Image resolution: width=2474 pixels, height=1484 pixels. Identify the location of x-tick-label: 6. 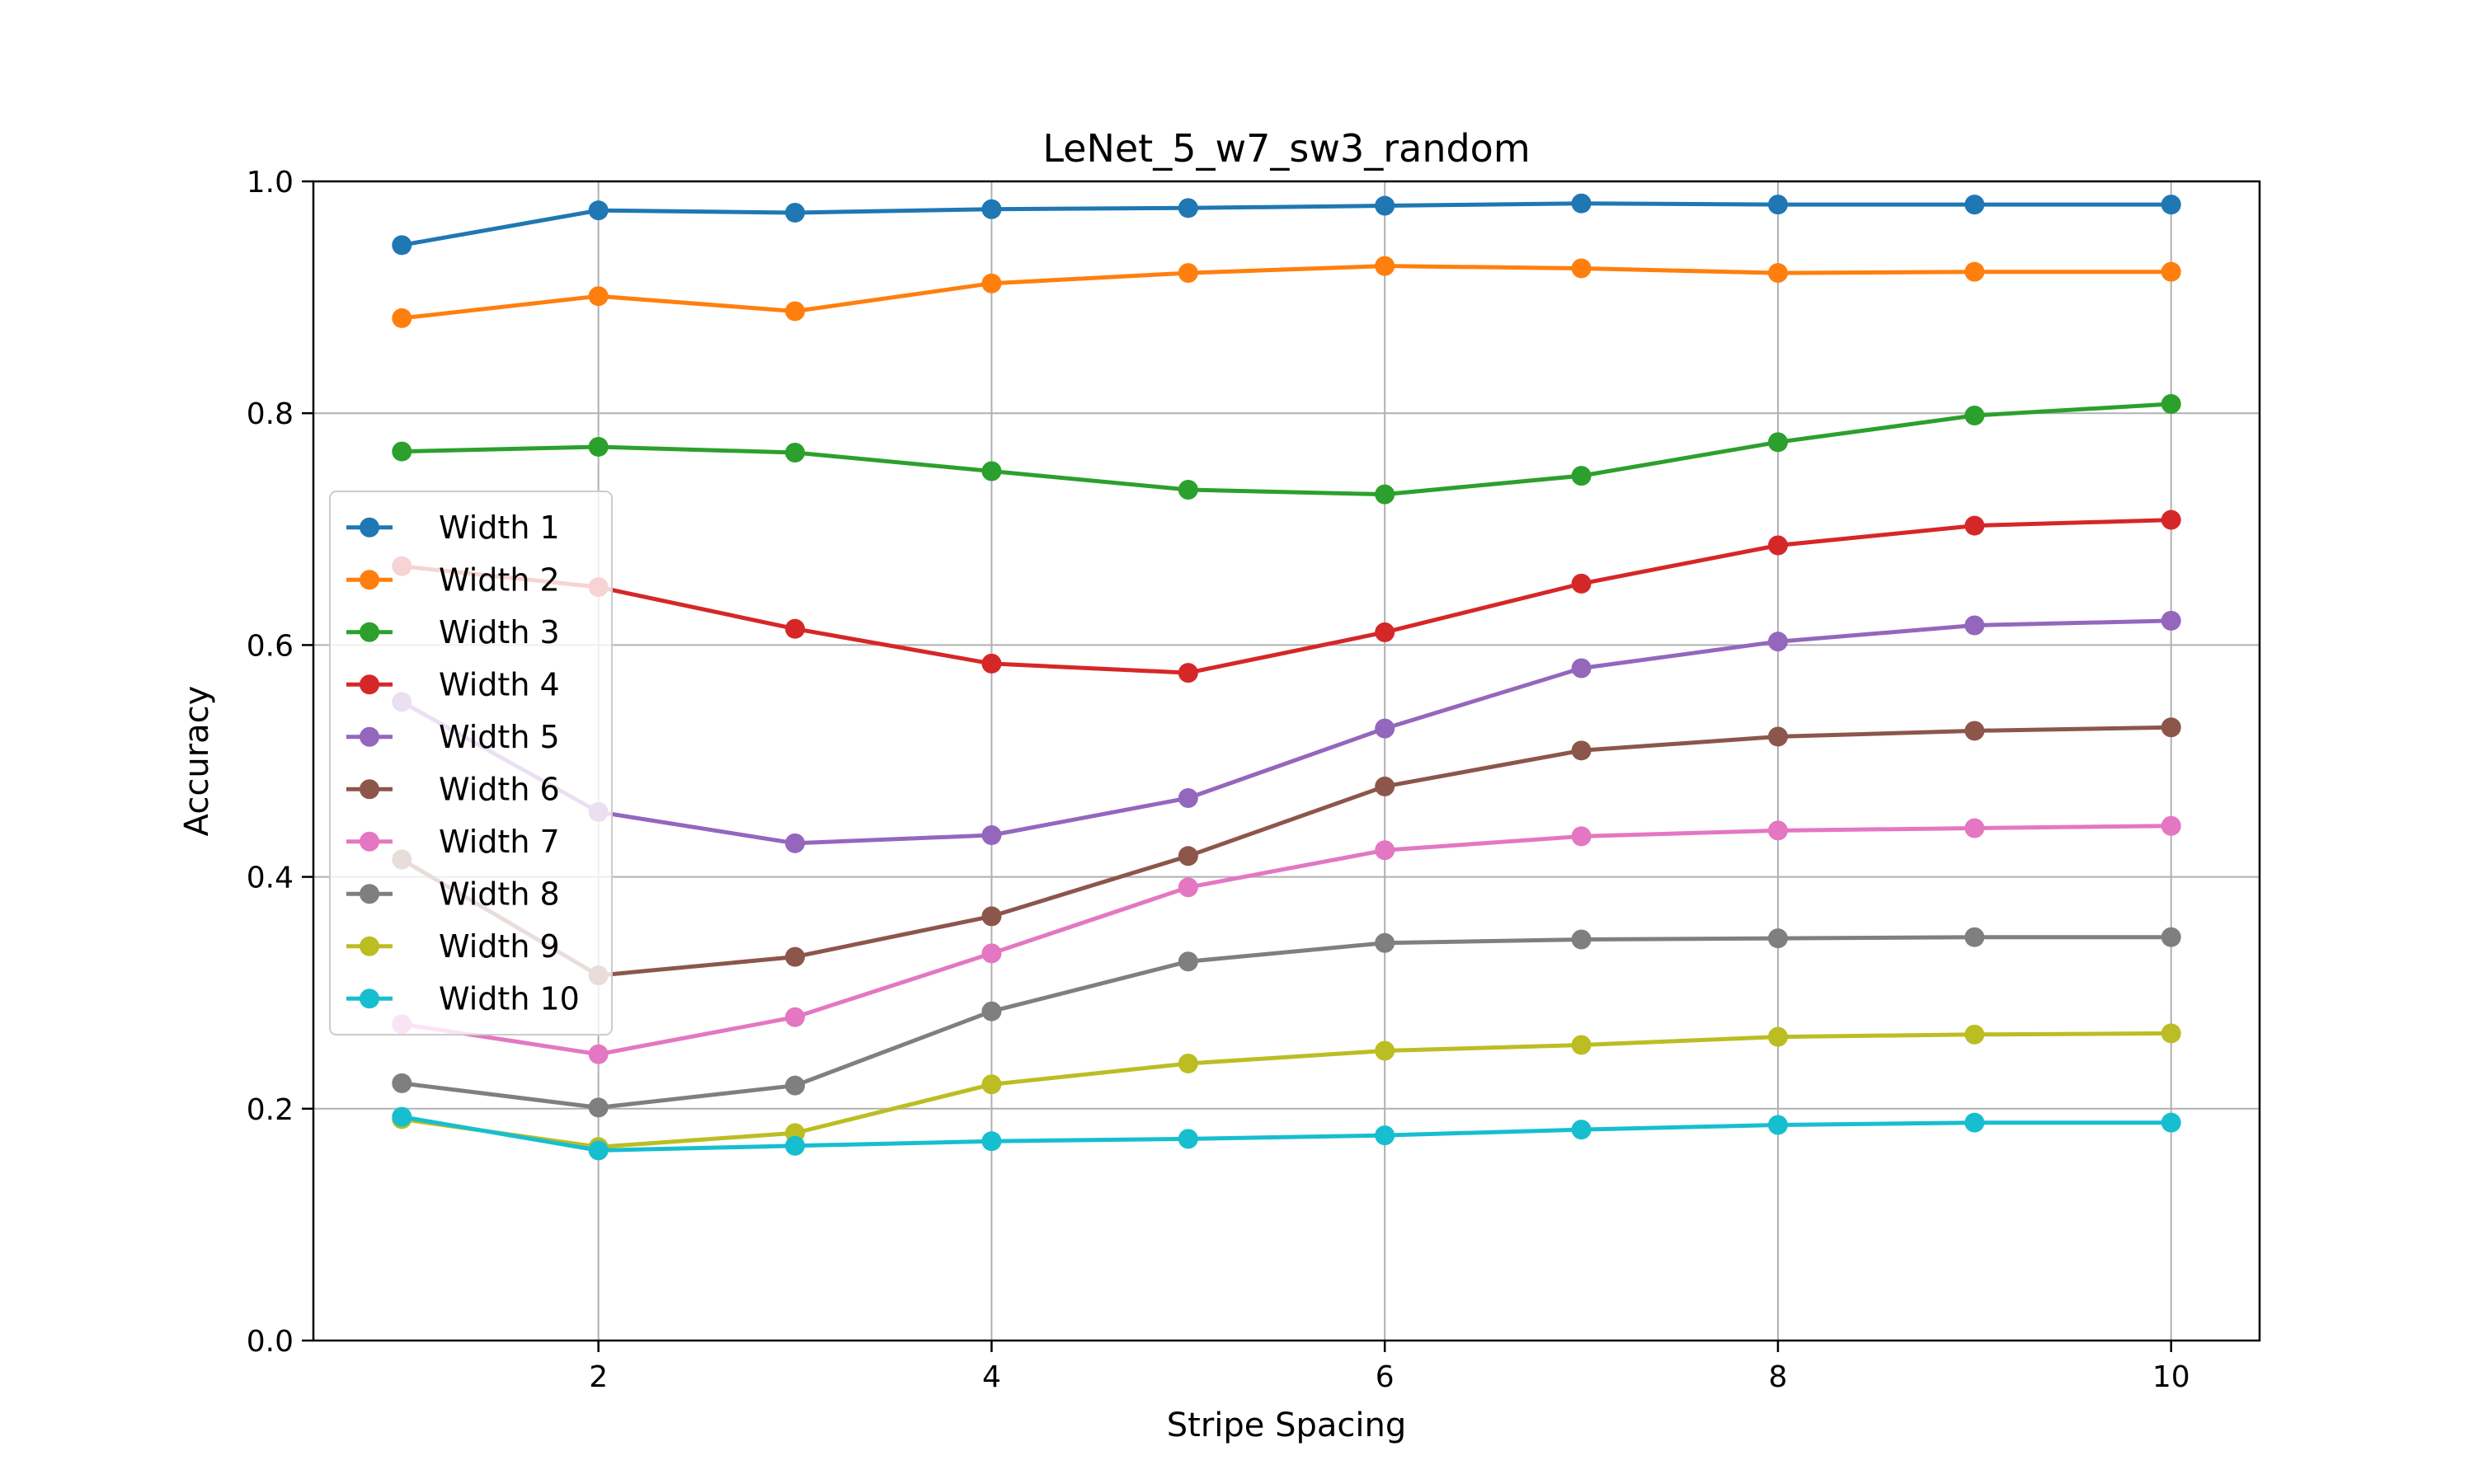
(1385, 1377).